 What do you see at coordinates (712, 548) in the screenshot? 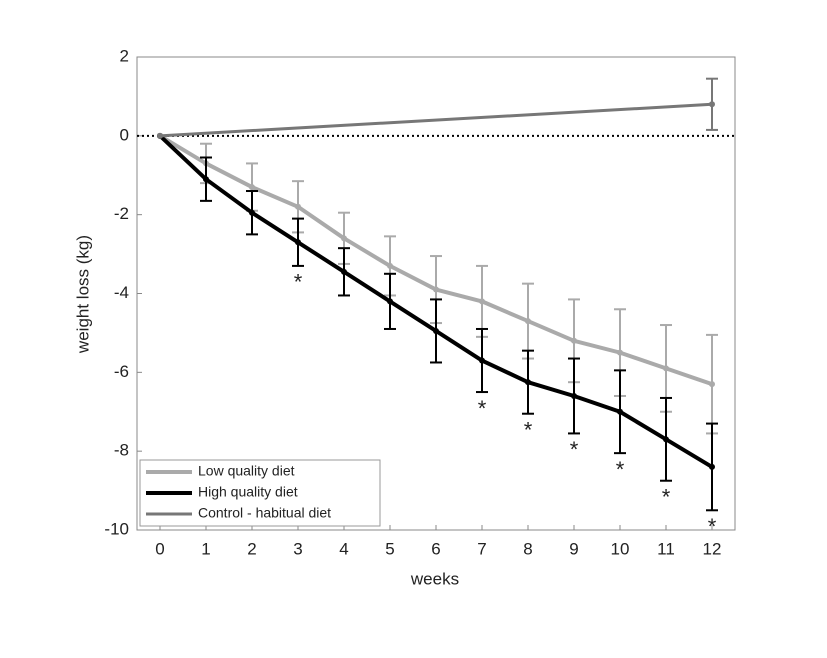
I see `x-tick-label: 12` at bounding box center [712, 548].